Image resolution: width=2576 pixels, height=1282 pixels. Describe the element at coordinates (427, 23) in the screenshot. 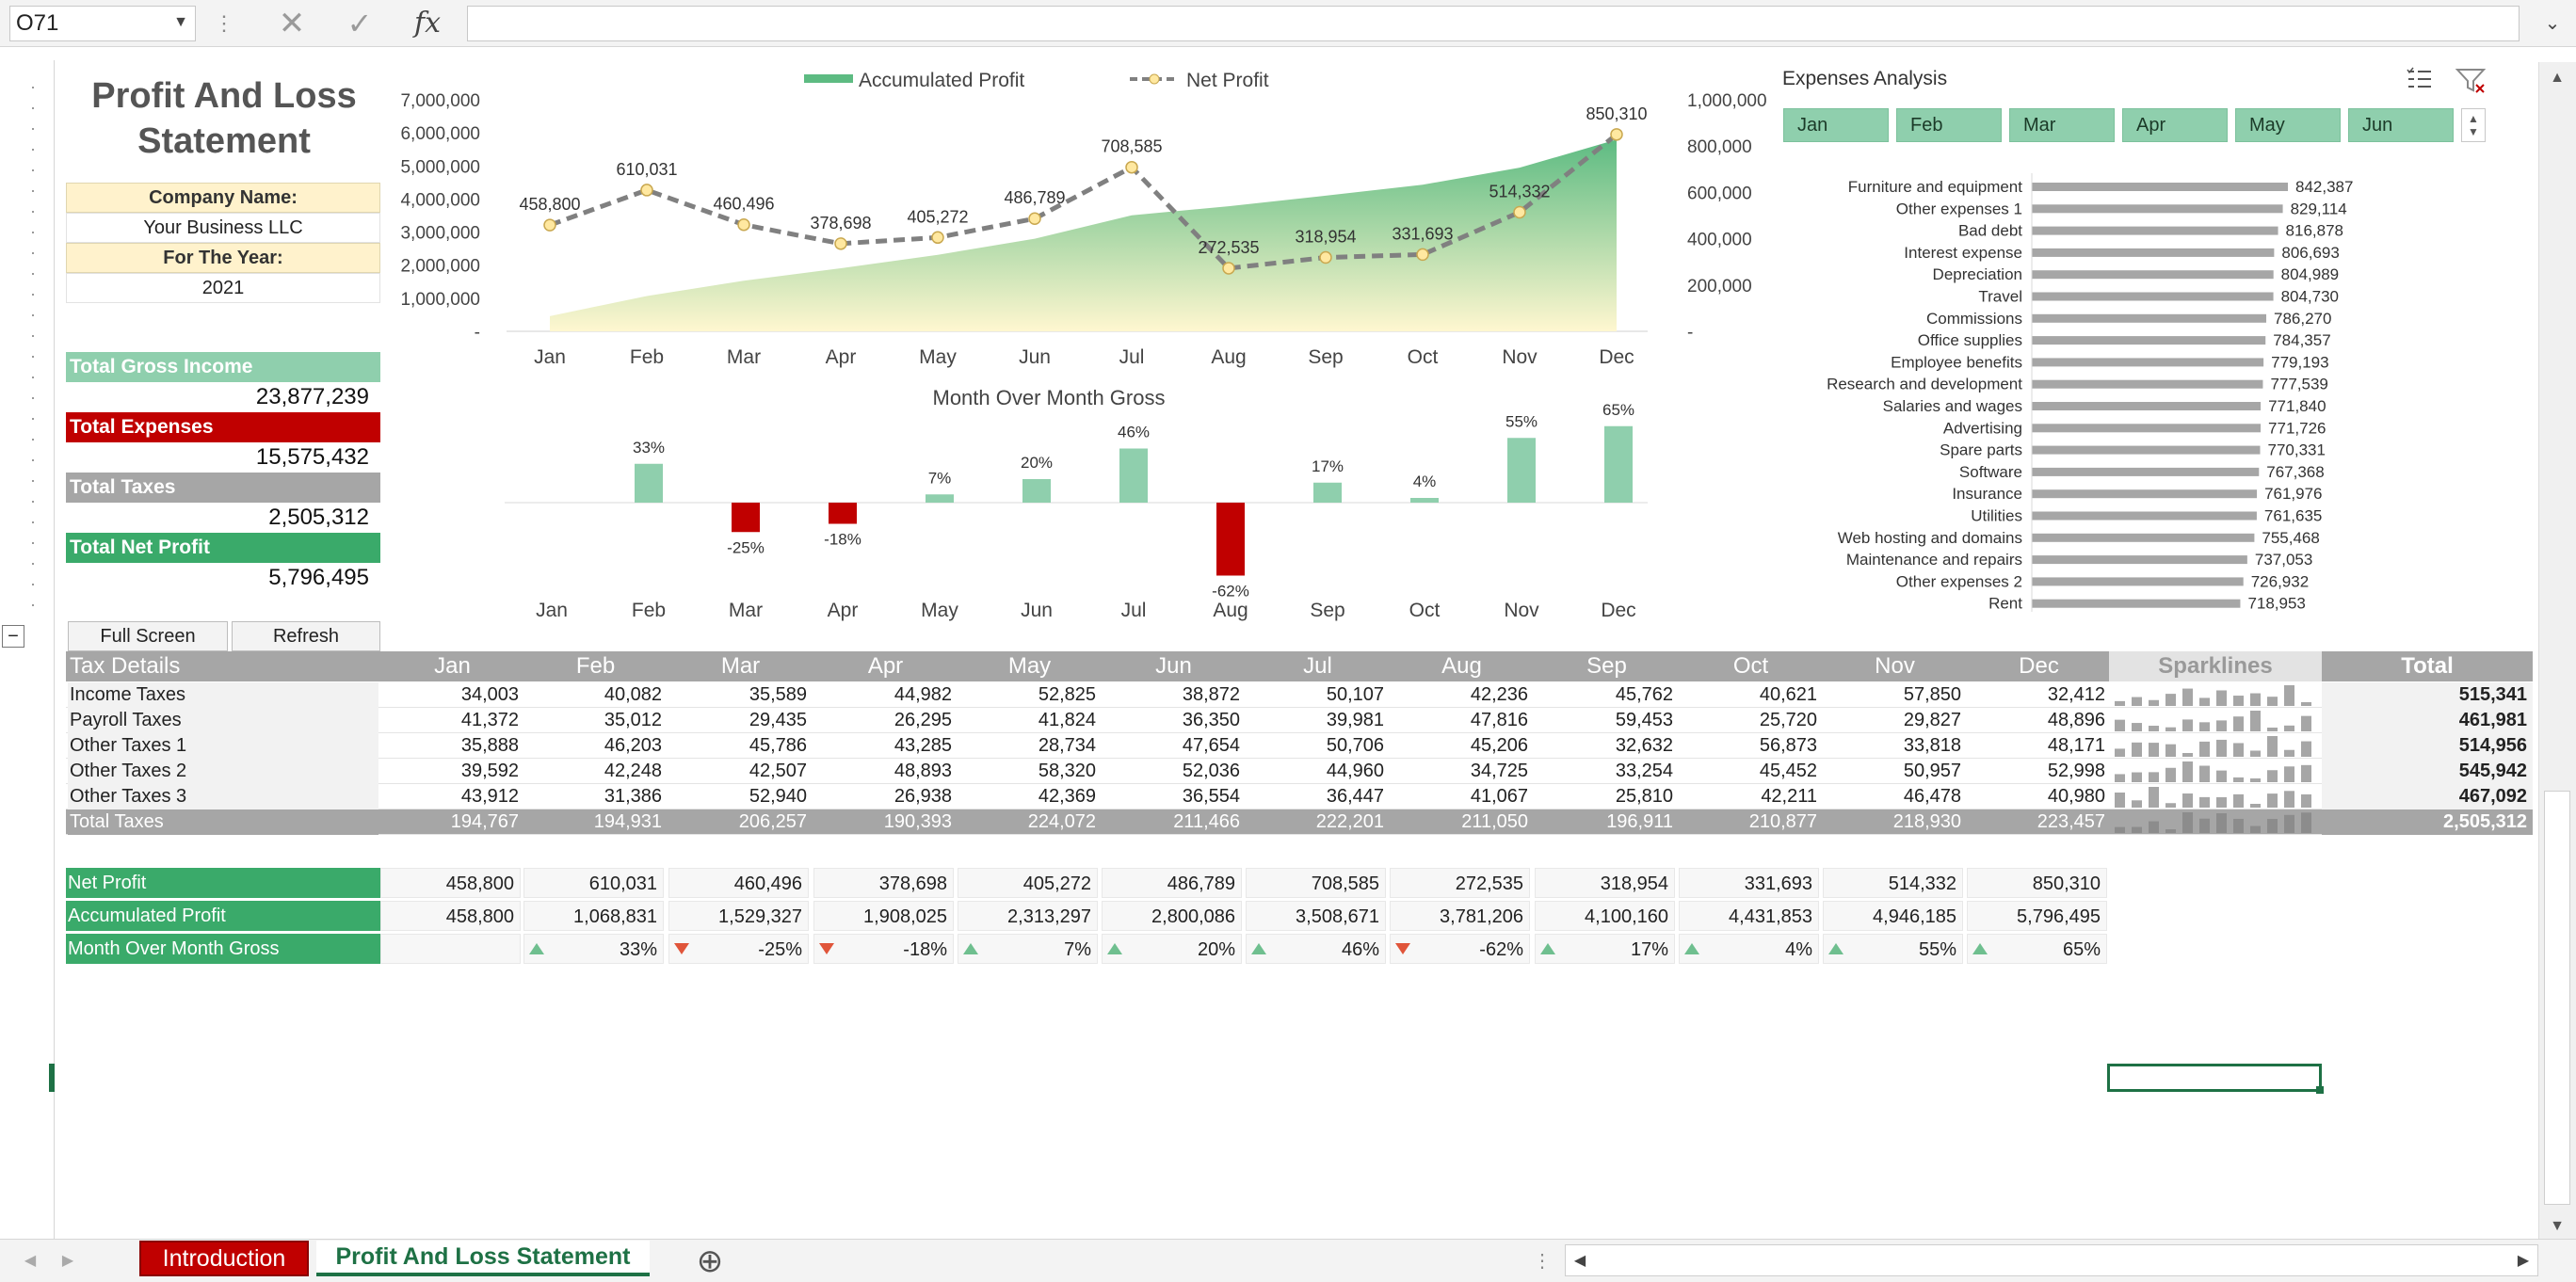

I see `insert-function-icon: fx` at that location.